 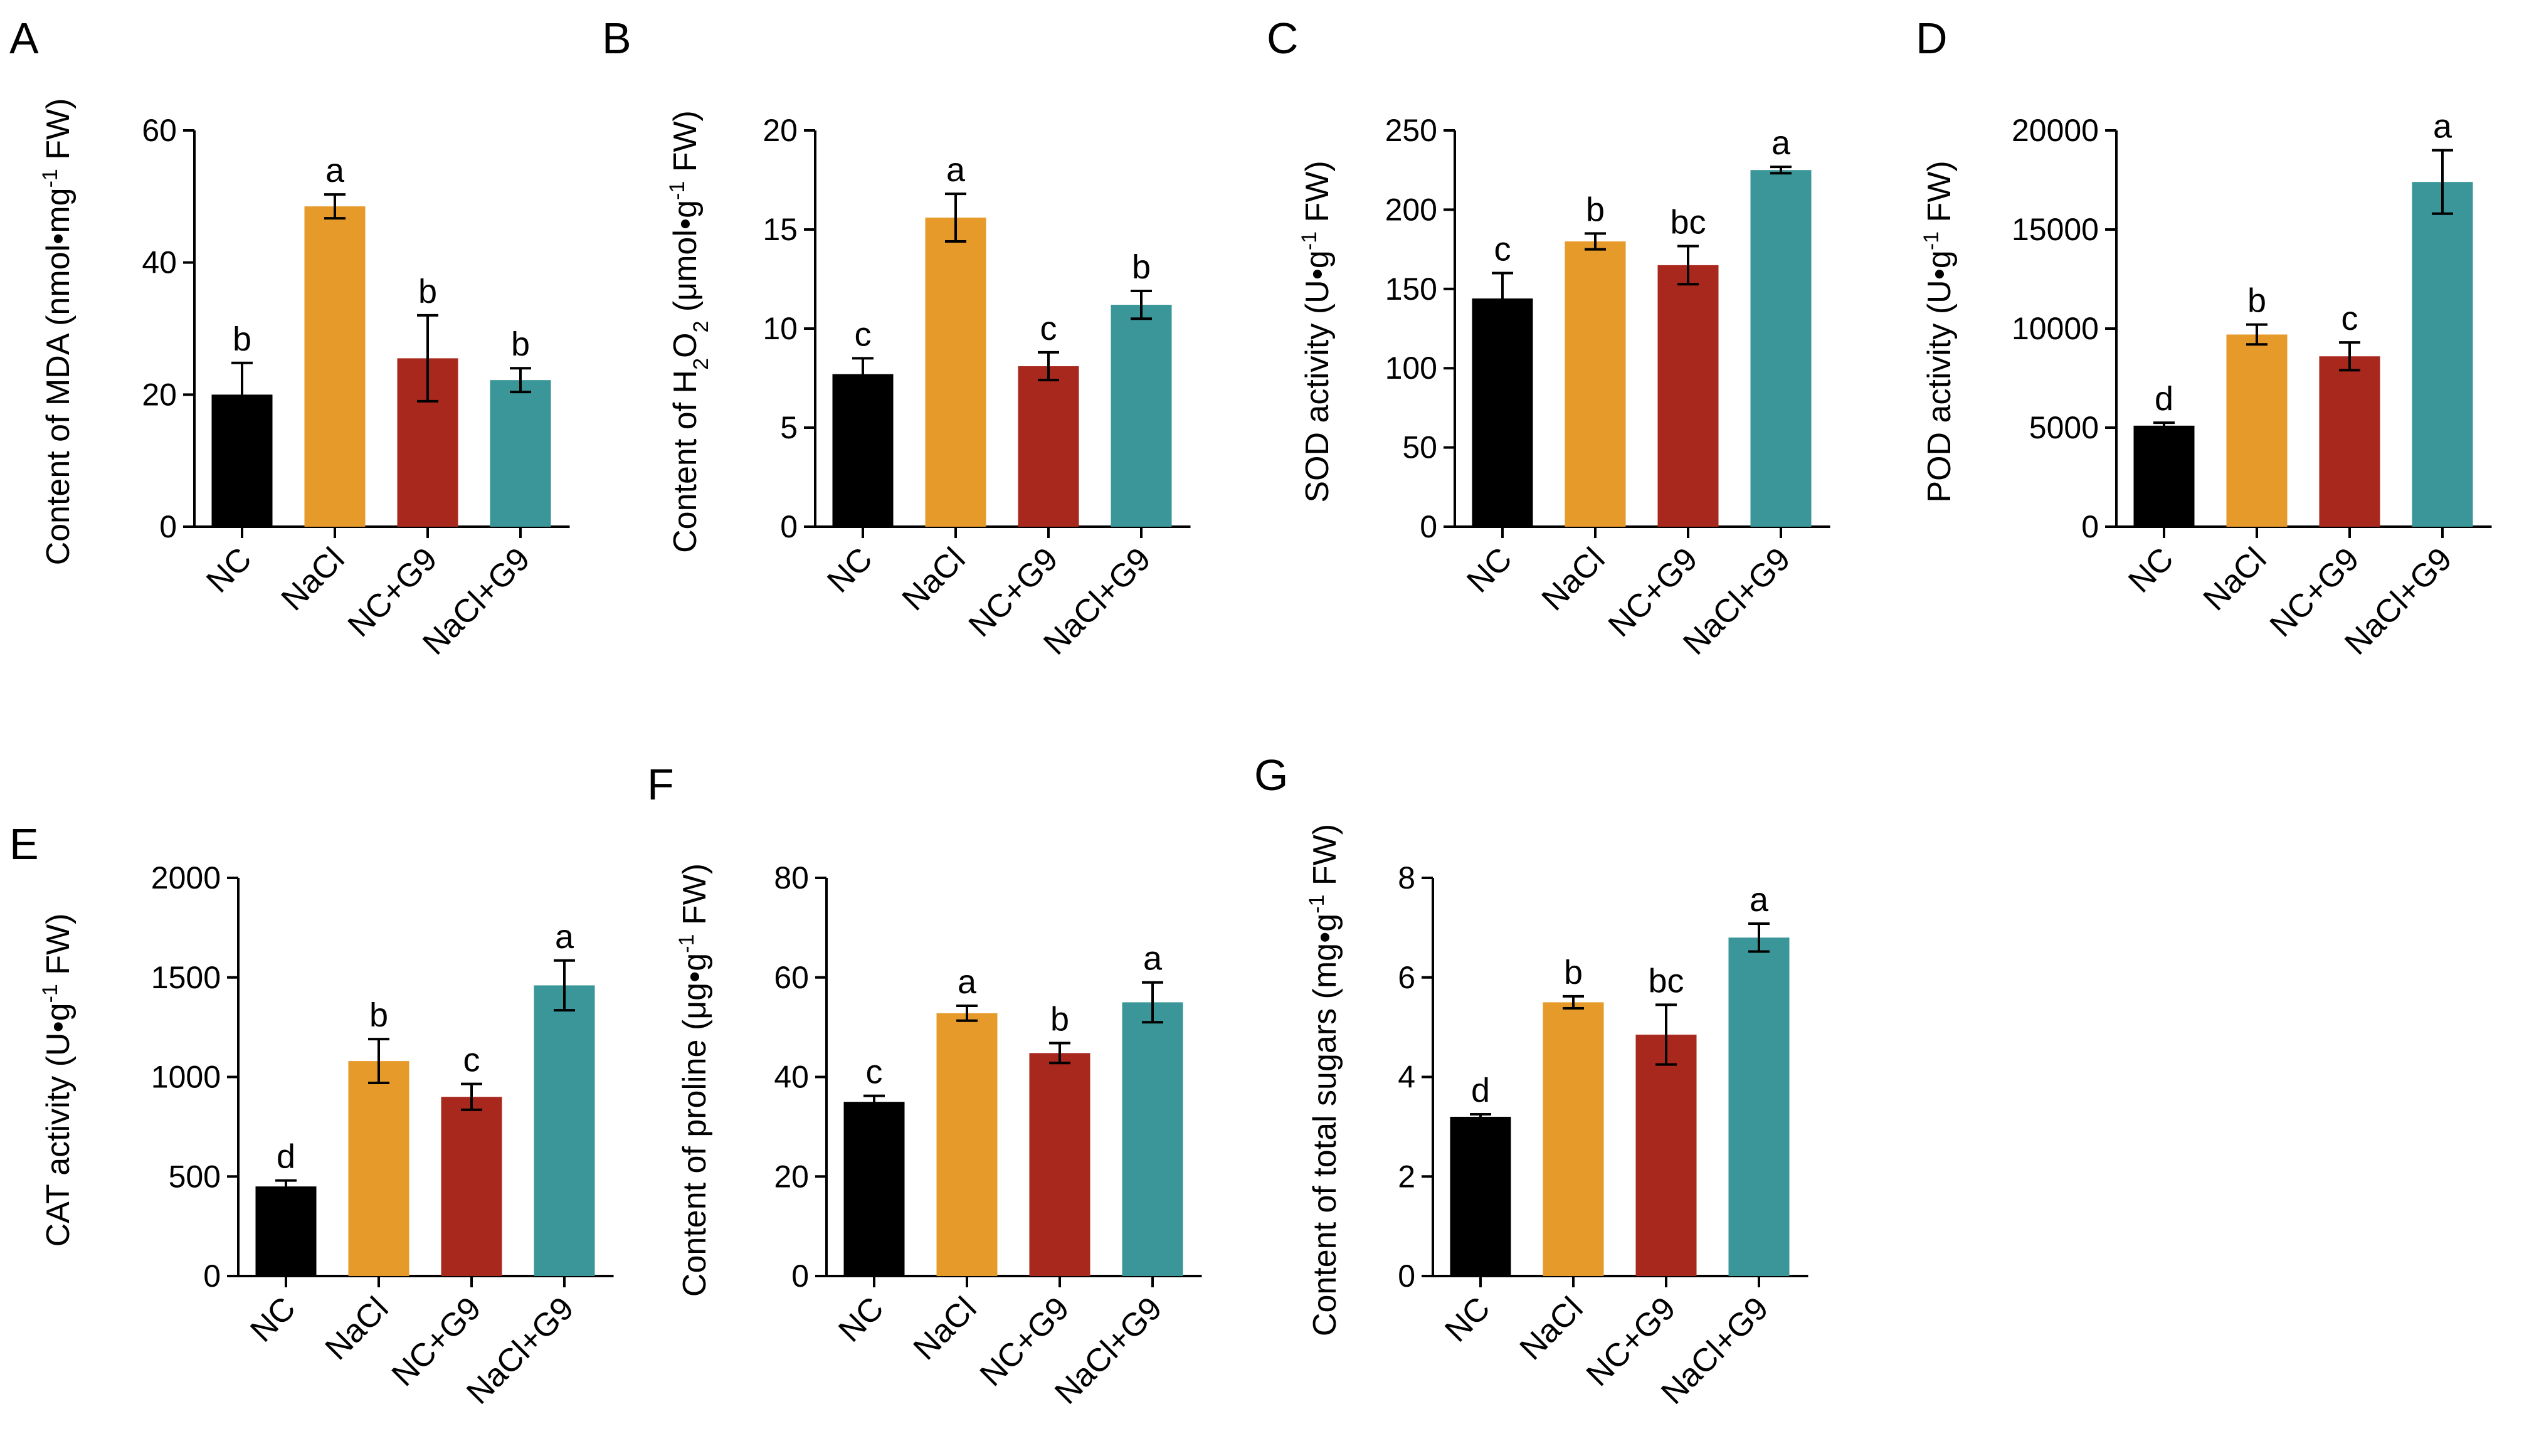 I want to click on panel-letter: C, so click(x=1283, y=39).